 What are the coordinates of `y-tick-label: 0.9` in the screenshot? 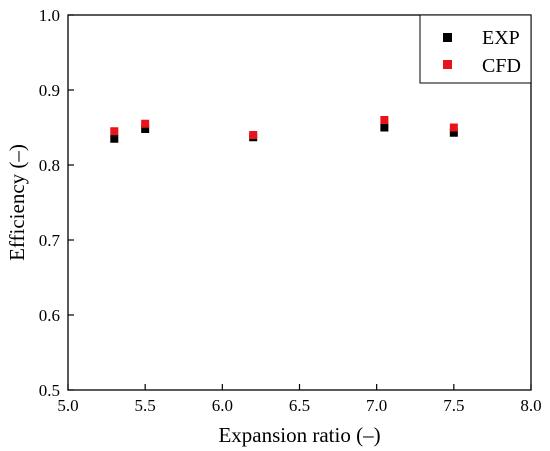 It's located at (49, 90).